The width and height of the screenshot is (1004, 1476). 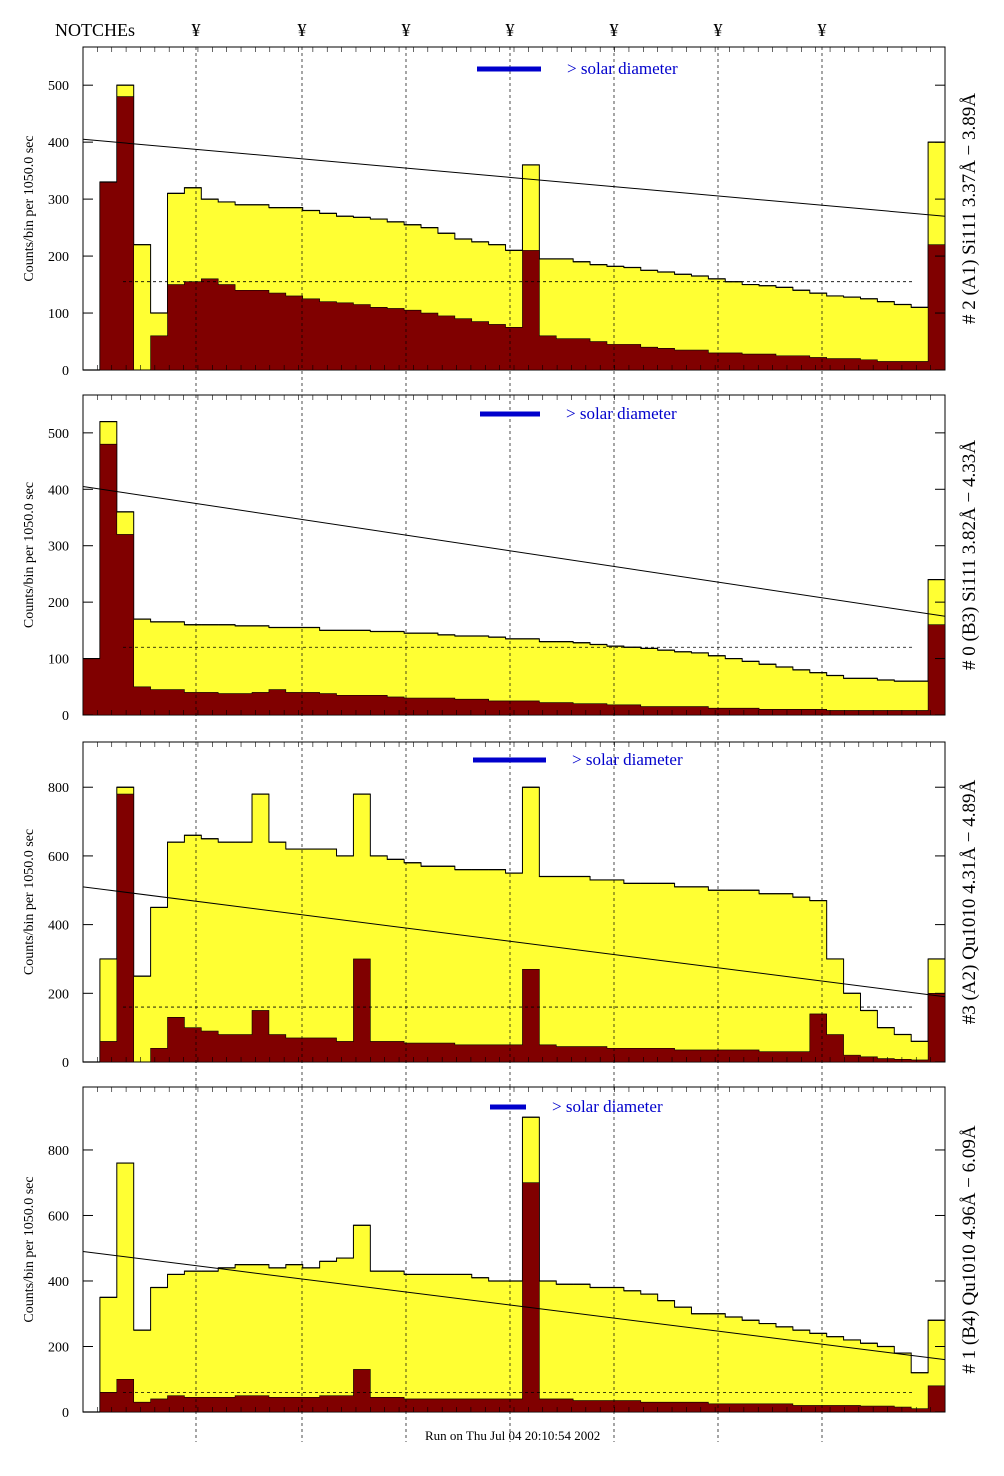 I want to click on panel-title: # 2 (A1) Si111 3.37Å − 3.89Å, so click(x=969, y=208).